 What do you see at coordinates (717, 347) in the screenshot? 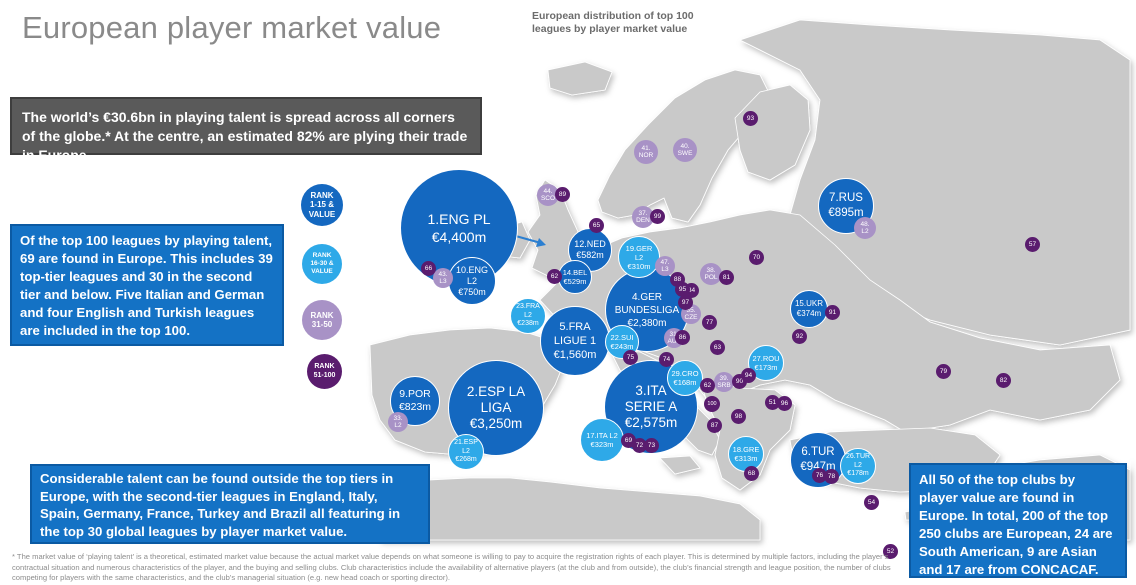
I see `league-63: 63` at bounding box center [717, 347].